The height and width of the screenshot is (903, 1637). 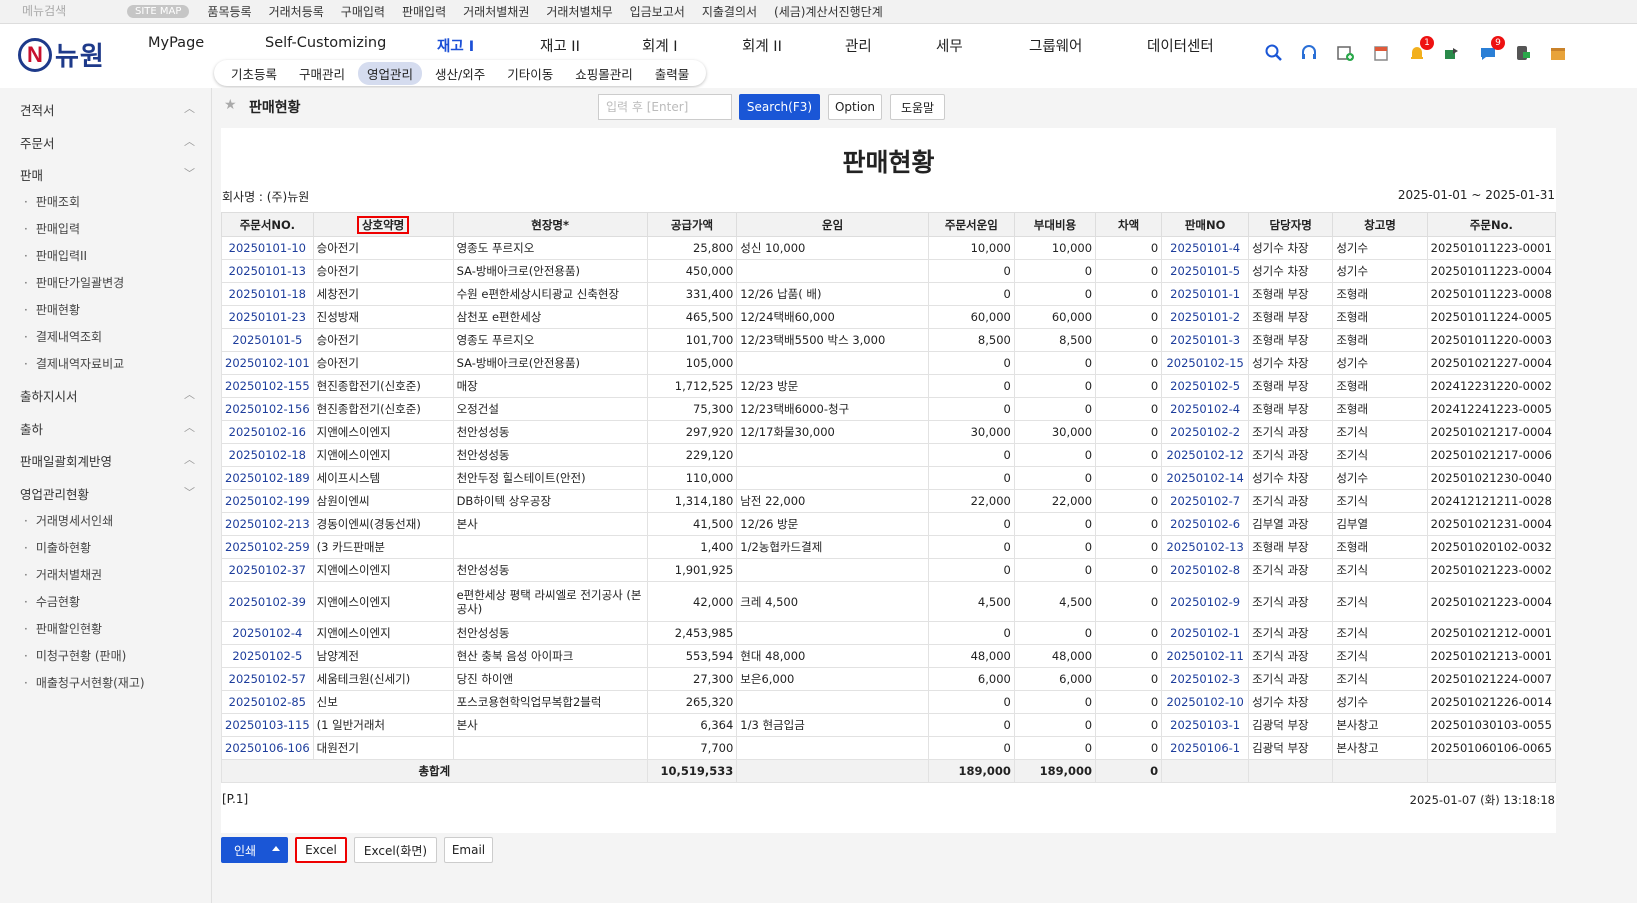 I want to click on add-window-icon, so click(x=1345, y=53).